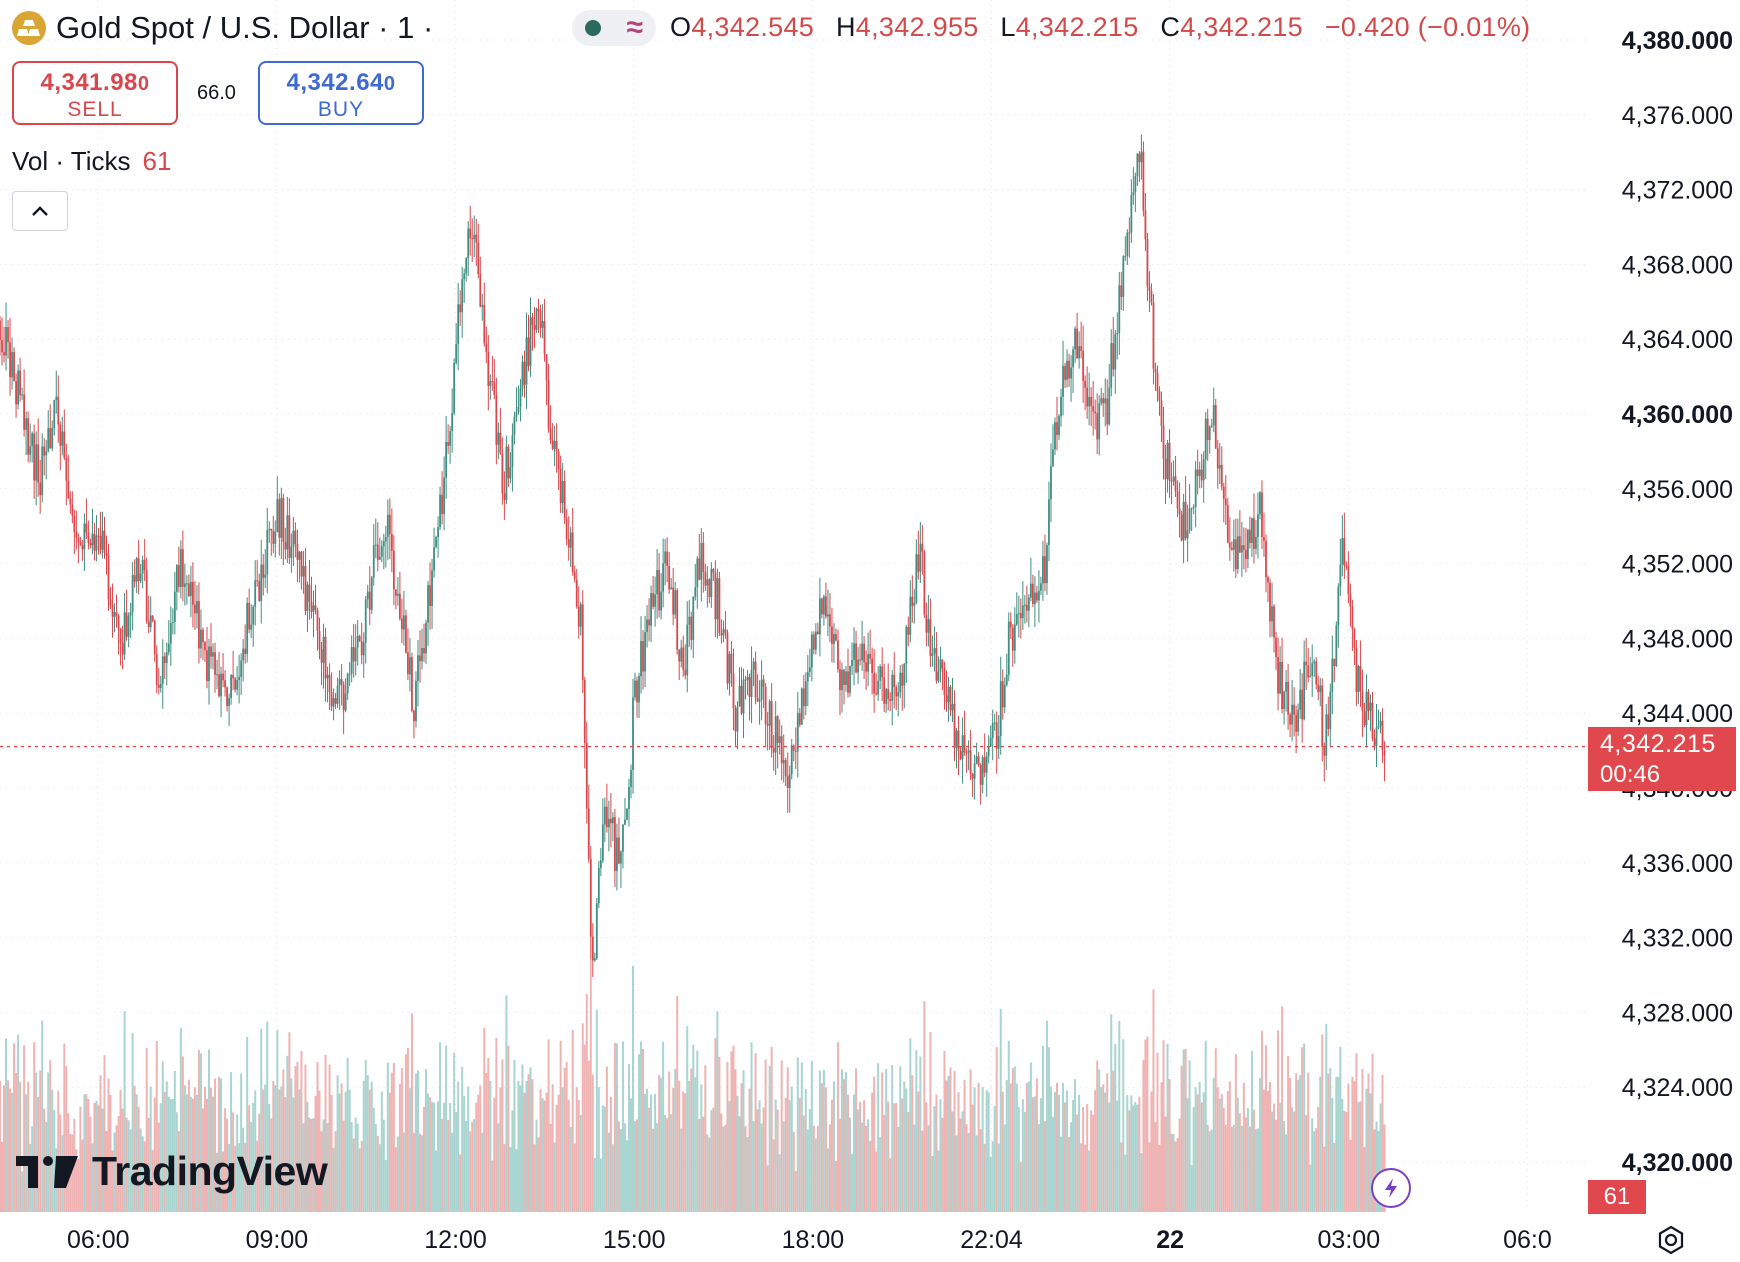 Image resolution: width=1740 pixels, height=1262 pixels. I want to click on volume-legend: Vol · Ticks 61, so click(91, 161).